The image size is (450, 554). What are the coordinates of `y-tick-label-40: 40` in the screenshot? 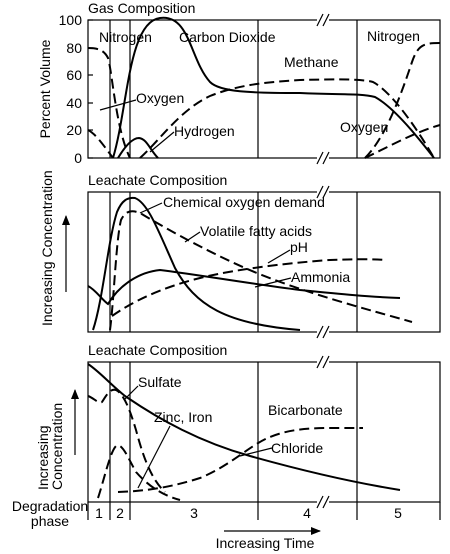 It's located at (74, 103).